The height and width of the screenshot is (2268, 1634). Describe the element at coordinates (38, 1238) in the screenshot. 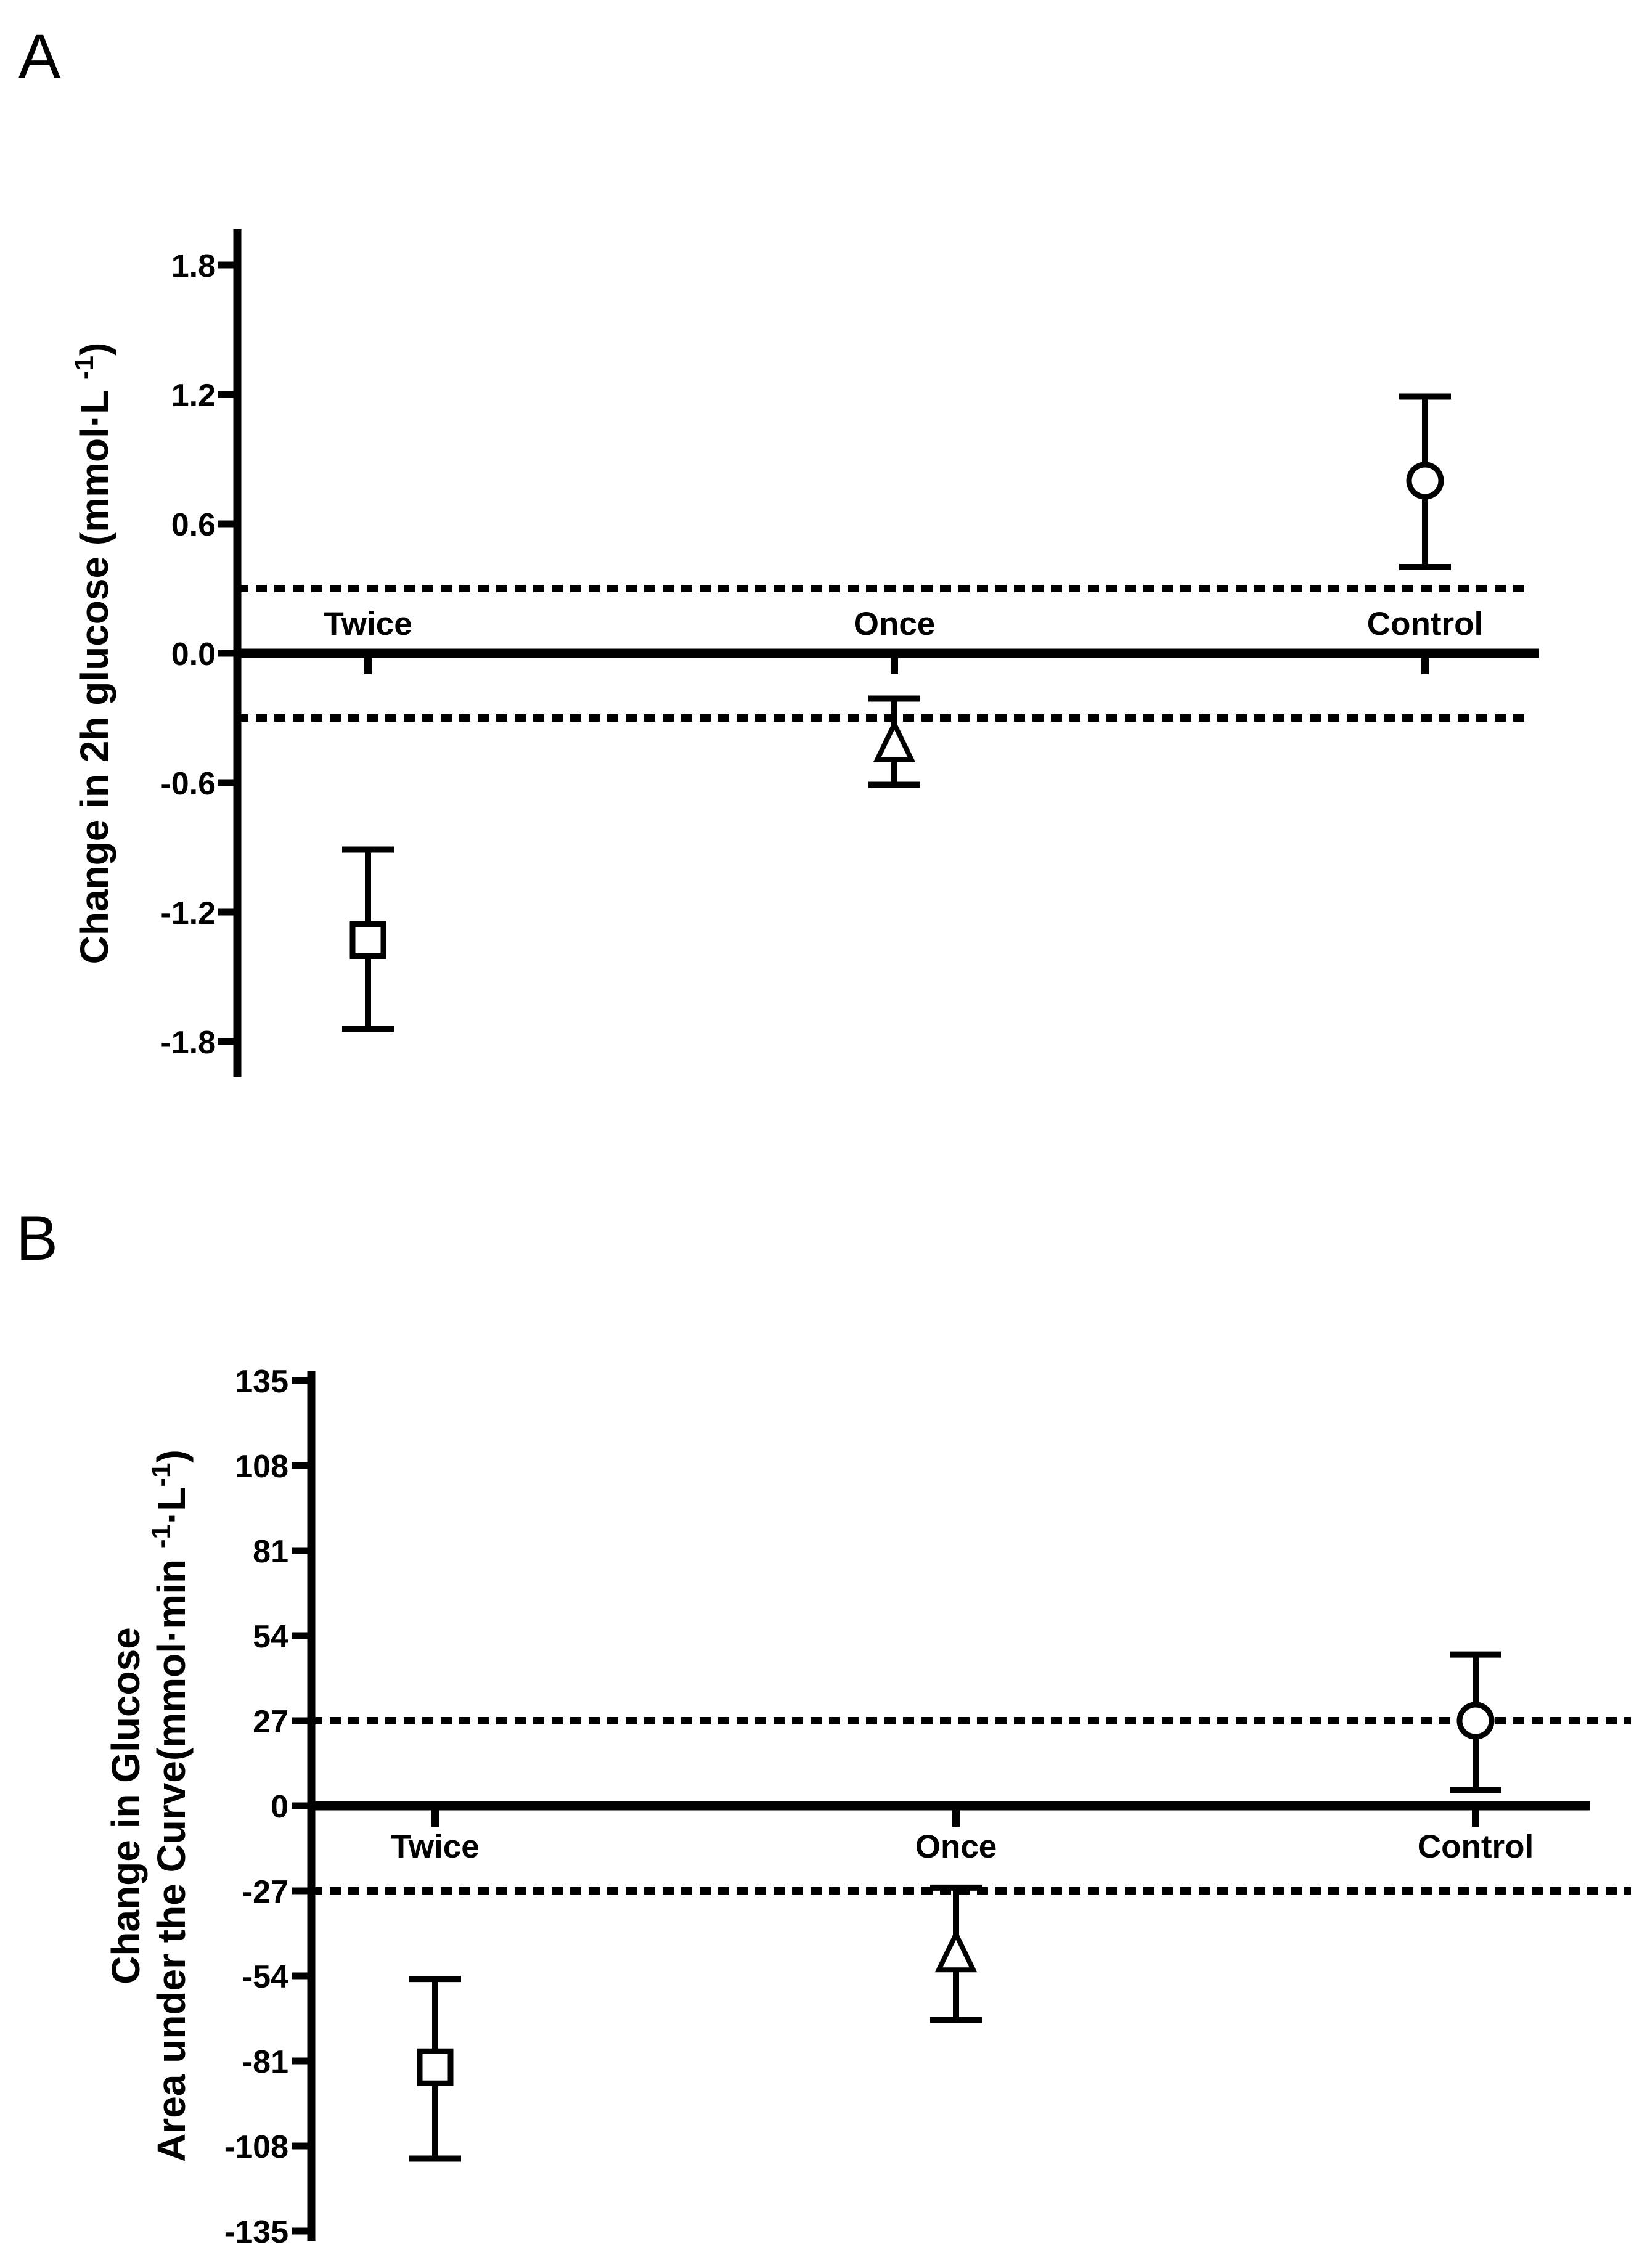

I see `panel-b-letter: B` at that location.